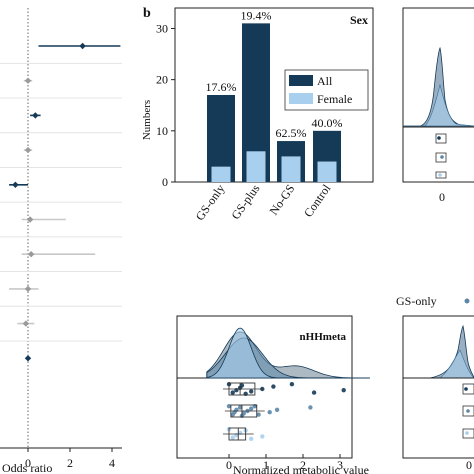  Describe the element at coordinates (147, 13) in the screenshot. I see `panel-letter-b: b` at that location.